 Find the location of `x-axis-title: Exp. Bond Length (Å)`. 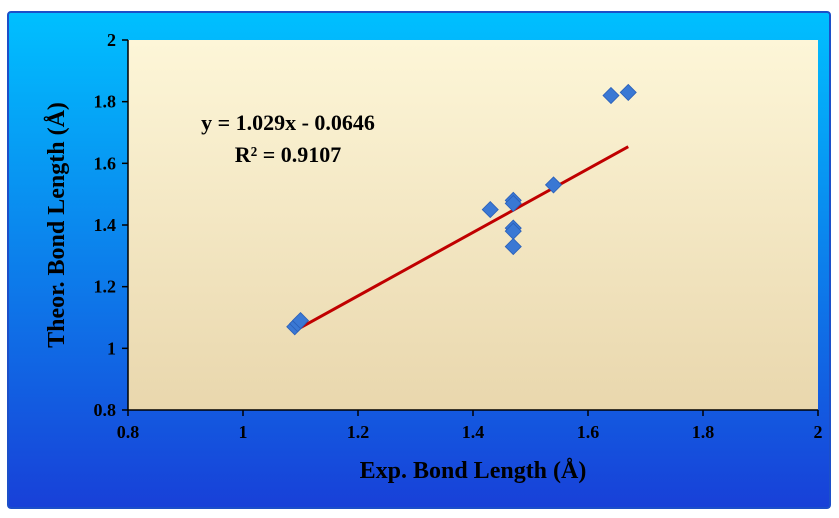

x-axis-title: Exp. Bond Length (Å) is located at coordinates (473, 471).